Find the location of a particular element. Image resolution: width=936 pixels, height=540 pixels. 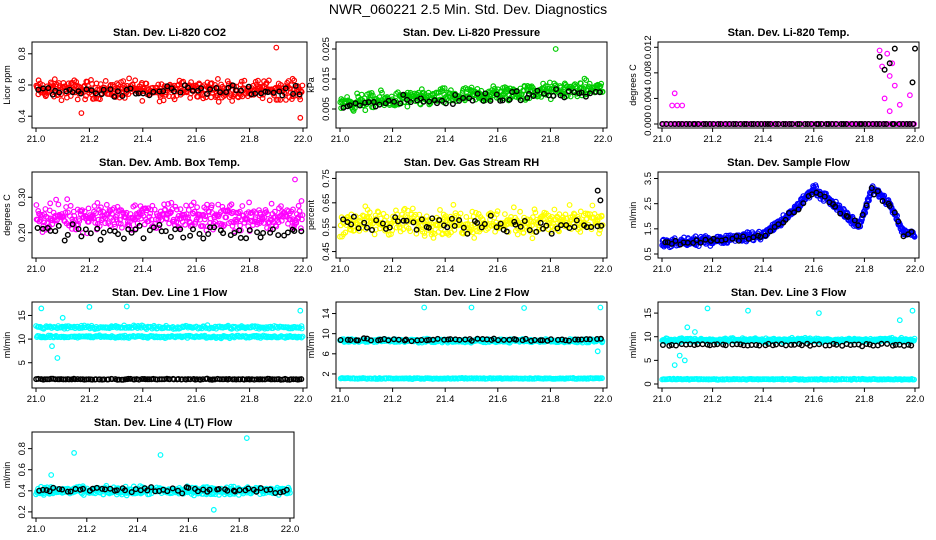

chart-title: Stan. Dev. Line 3 Flow is located at coordinates (789, 293).